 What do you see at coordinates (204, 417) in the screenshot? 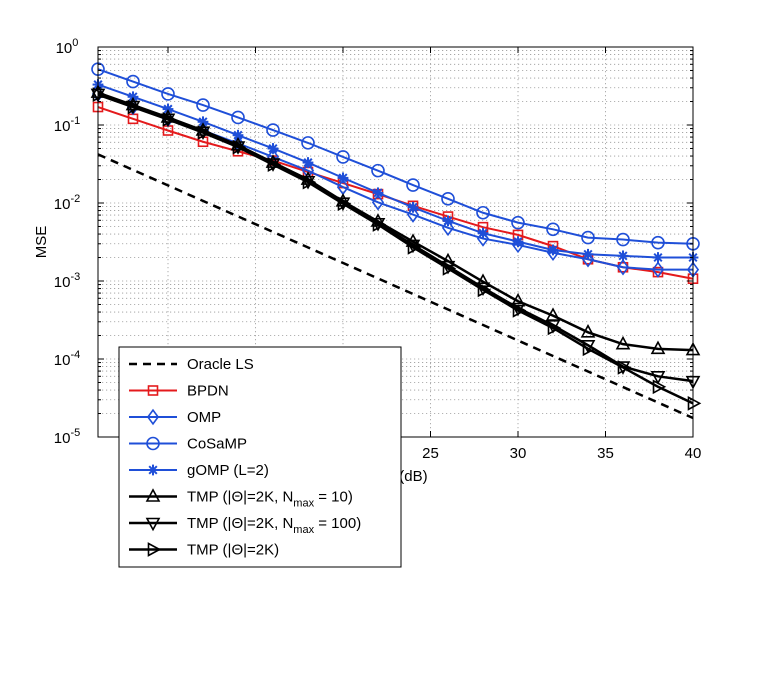
I see `legend-label: OMP` at bounding box center [204, 417].